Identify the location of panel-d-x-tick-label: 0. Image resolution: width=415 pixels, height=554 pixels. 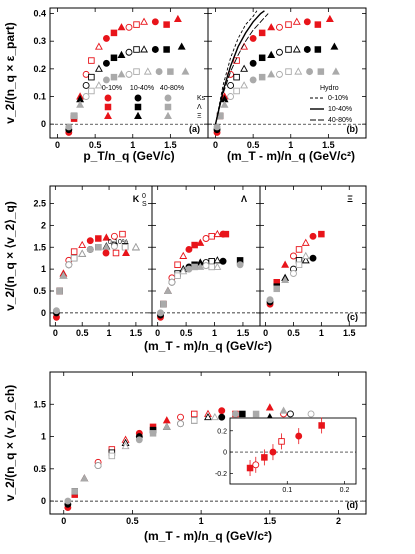
(63, 521).